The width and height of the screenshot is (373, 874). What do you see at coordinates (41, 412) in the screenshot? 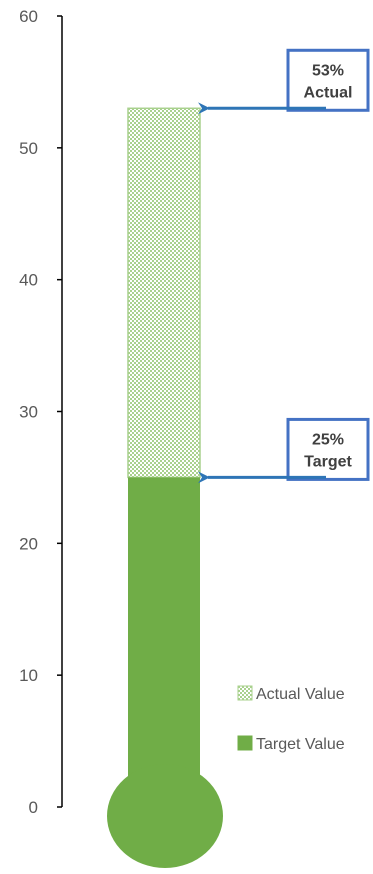
I see `y-axis: 0 10 20 30 40 50 60` at bounding box center [41, 412].